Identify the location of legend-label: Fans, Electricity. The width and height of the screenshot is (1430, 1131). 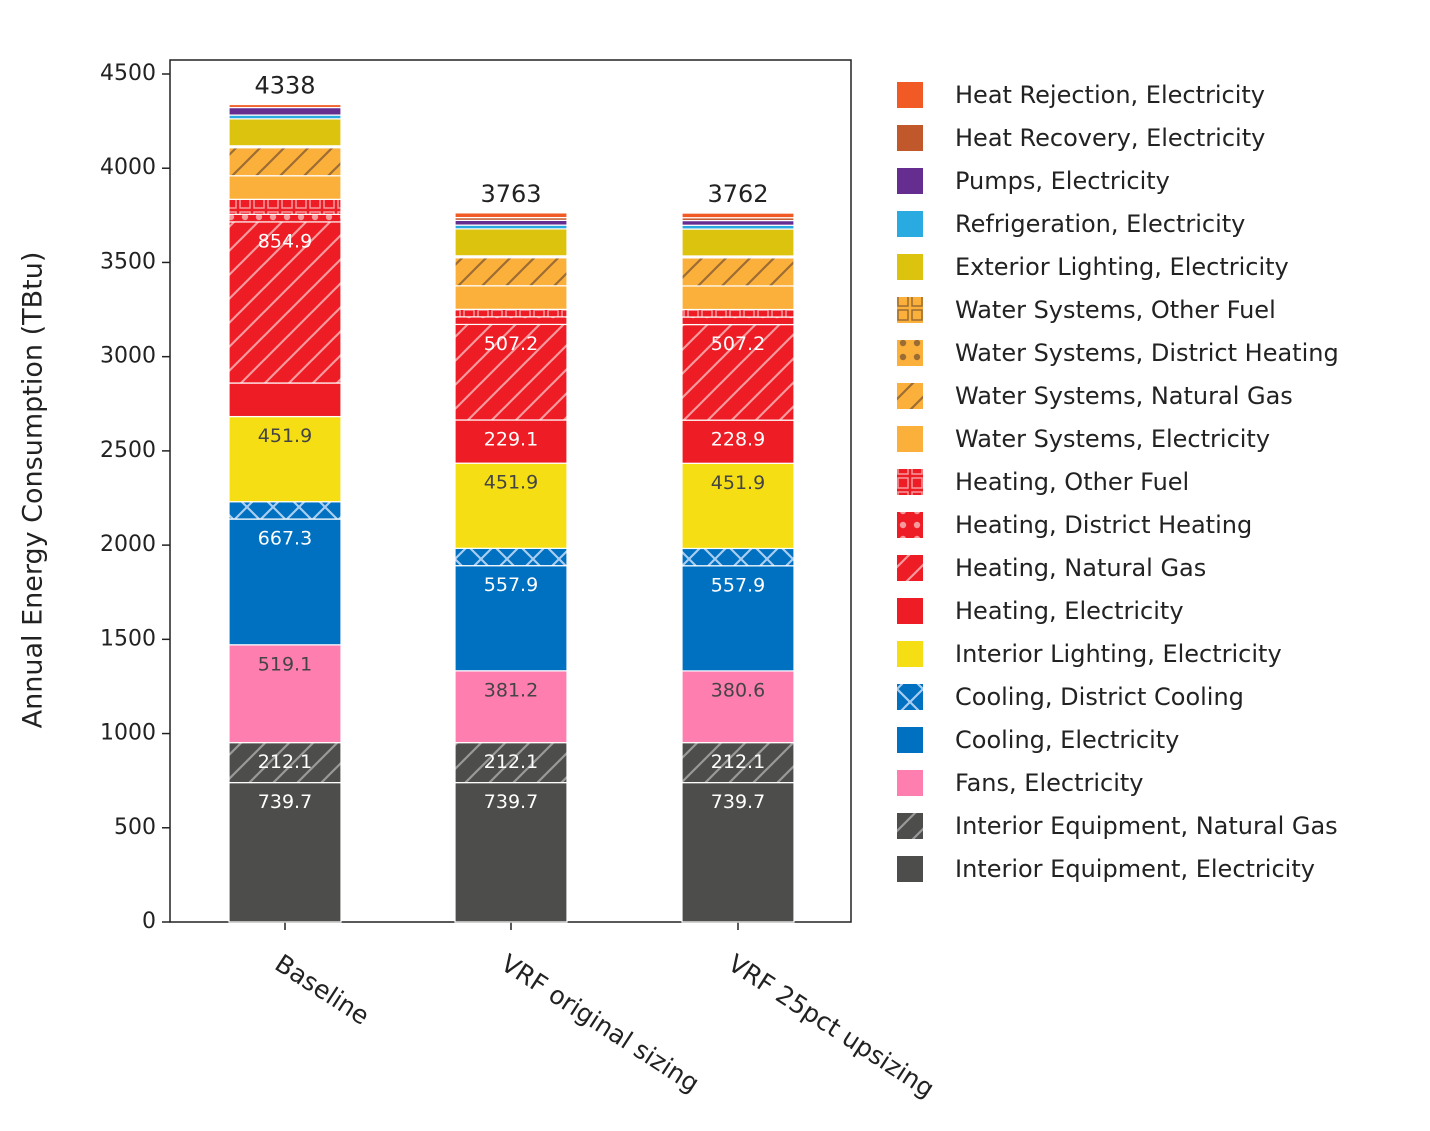
(1049, 783).